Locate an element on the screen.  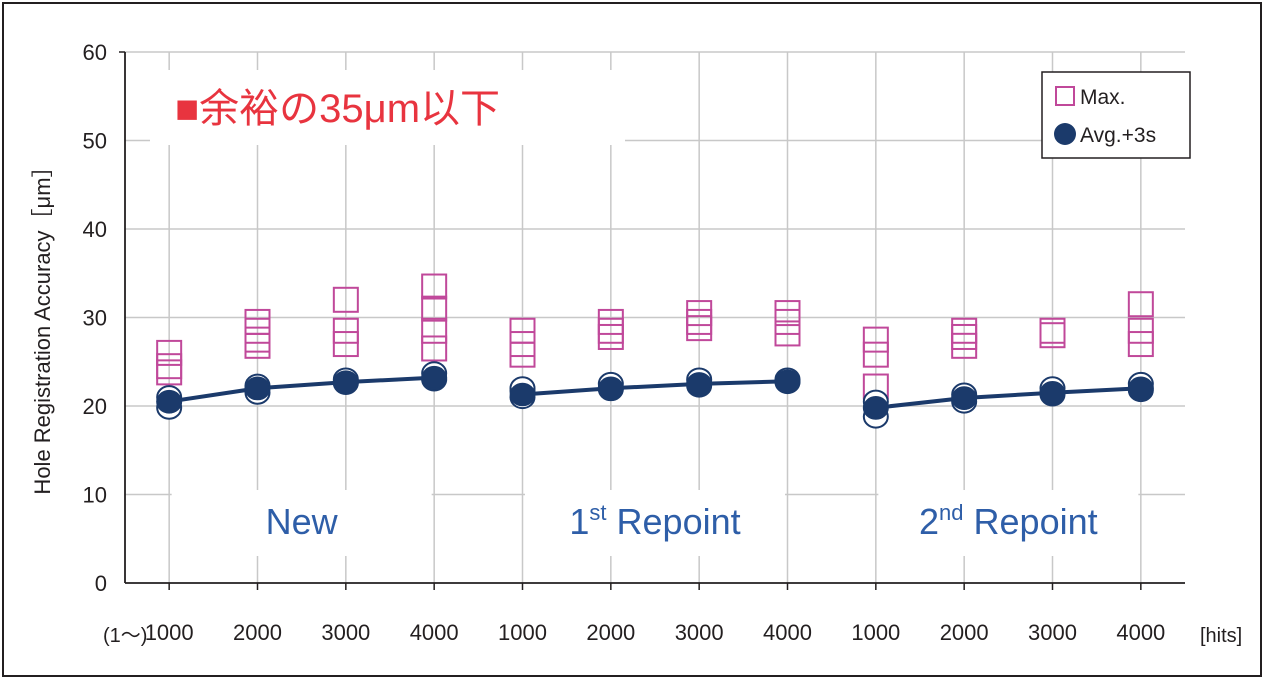
group-labels: New 1st Repoint 2nd Repoint is located at coordinates (655, 523).